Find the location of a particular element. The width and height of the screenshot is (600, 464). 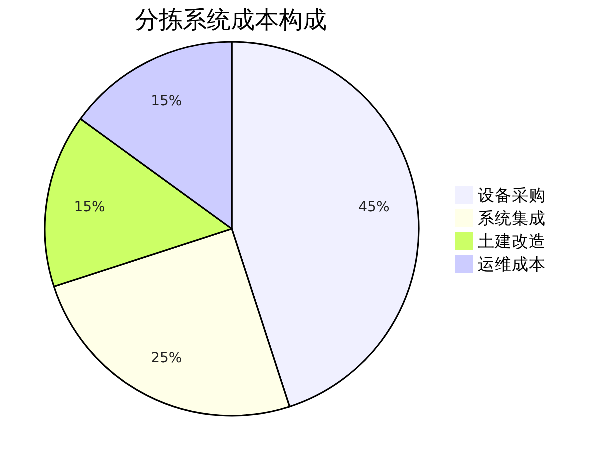

title: 分拣系统成本构成 is located at coordinates (231, 20).